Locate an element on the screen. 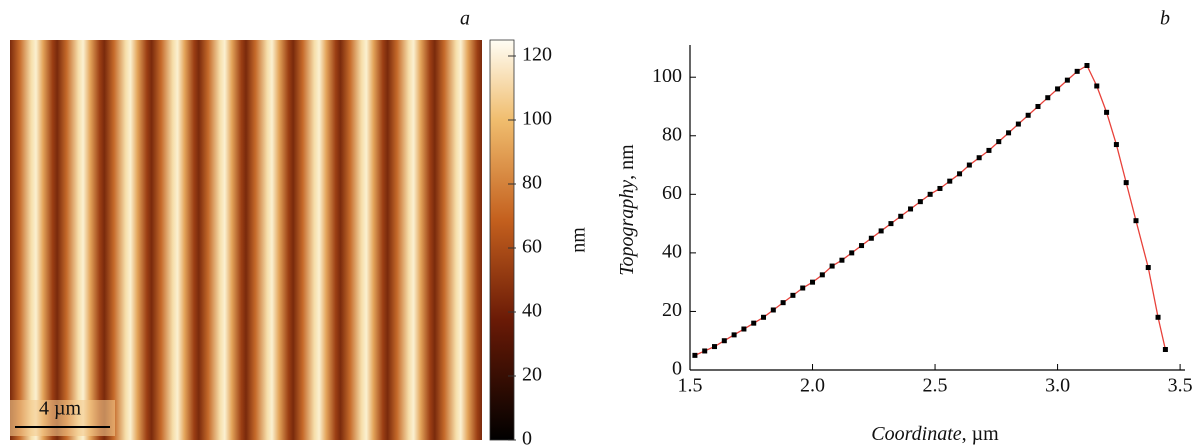 This screenshot has width=1197, height=448. panel-label: b is located at coordinates (1165, 19).